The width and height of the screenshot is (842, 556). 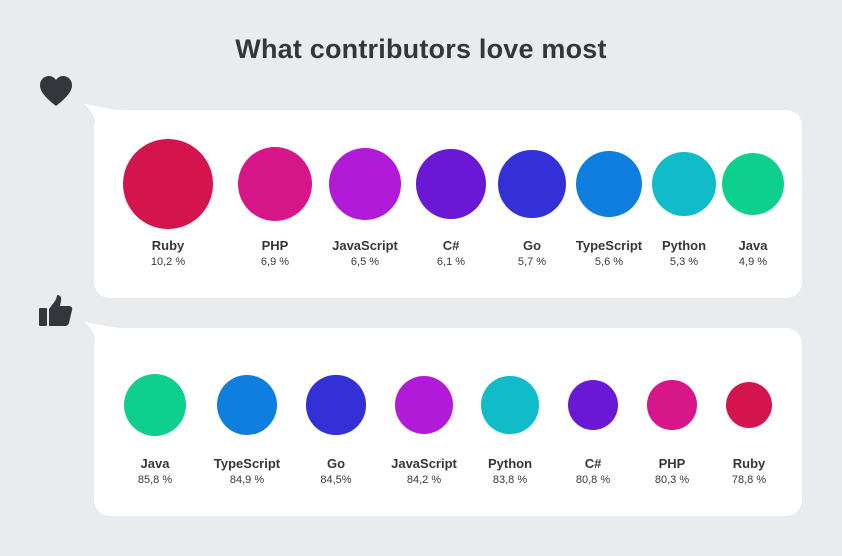 I want to click on bubble-label-group: C# 80,8 %, so click(x=593, y=472).